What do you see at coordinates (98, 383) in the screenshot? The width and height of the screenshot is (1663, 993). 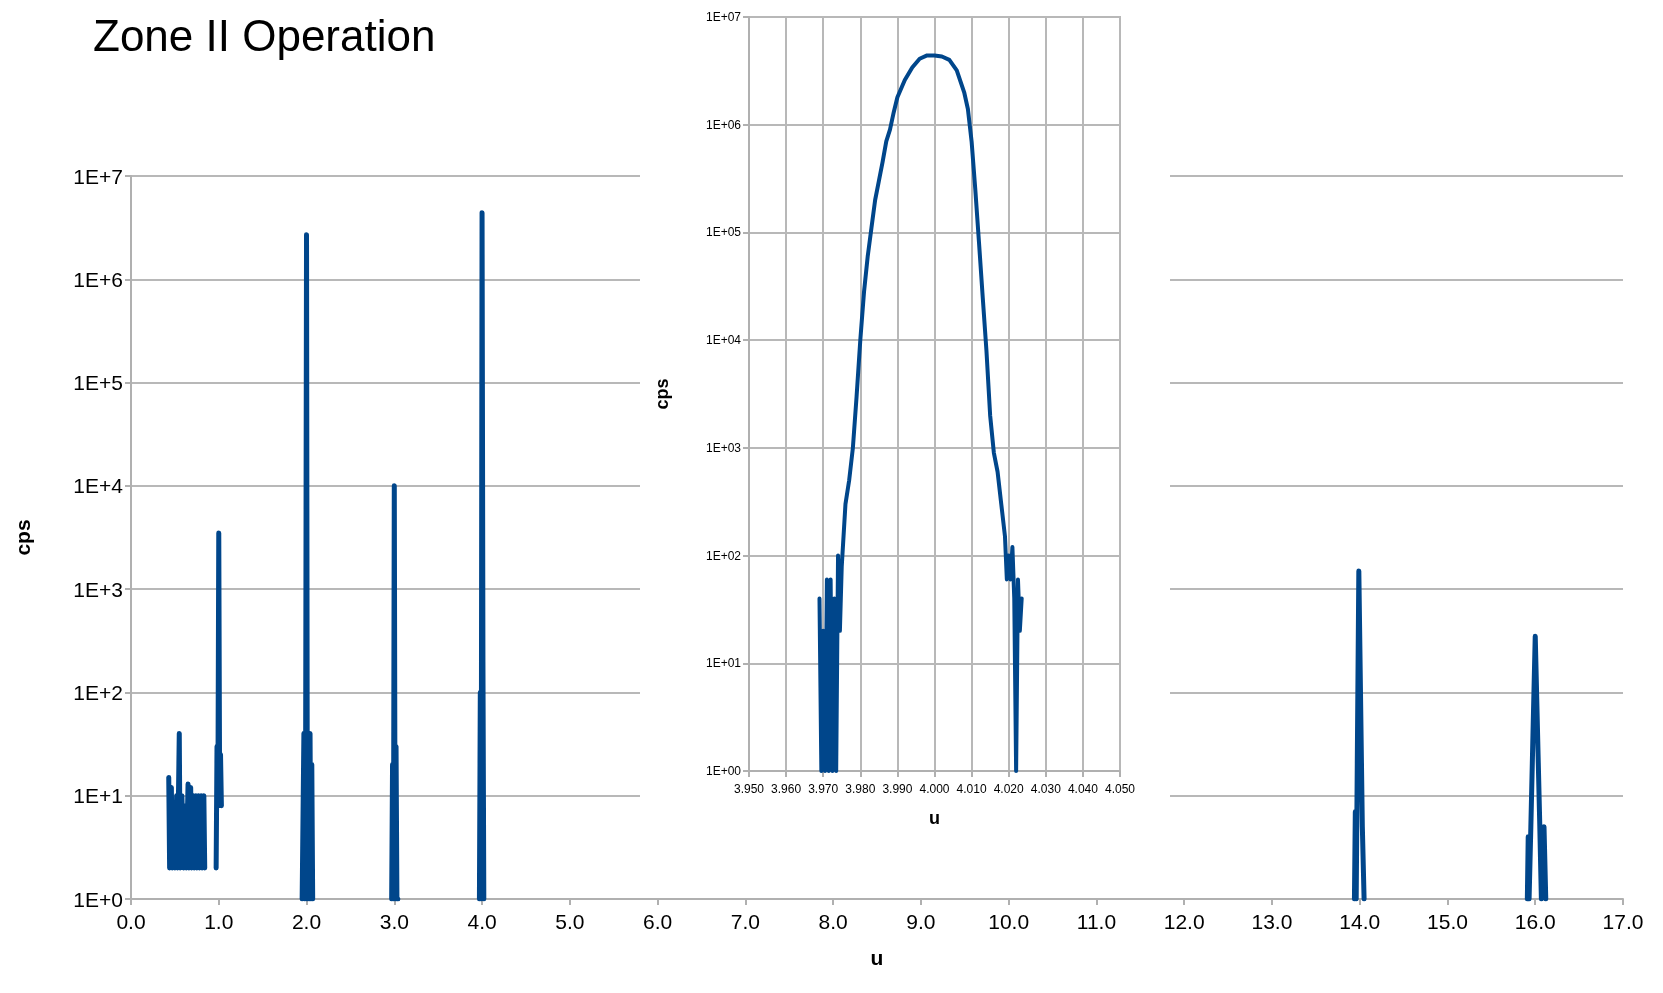 I see `y-tick-label: 1E+5` at bounding box center [98, 383].